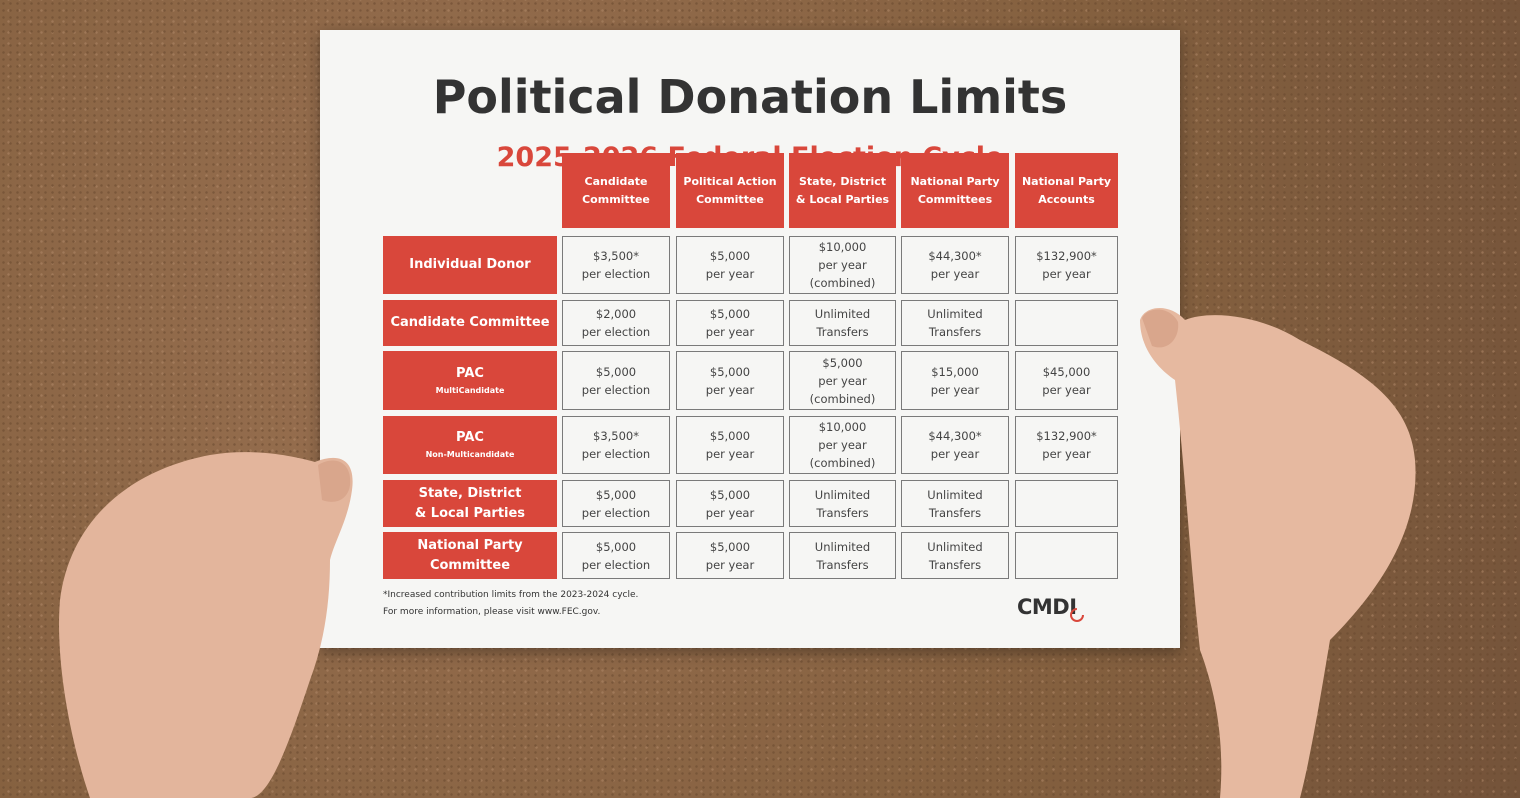 The height and width of the screenshot is (798, 1520). I want to click on table-cell: $2,000 per election, so click(616, 323).